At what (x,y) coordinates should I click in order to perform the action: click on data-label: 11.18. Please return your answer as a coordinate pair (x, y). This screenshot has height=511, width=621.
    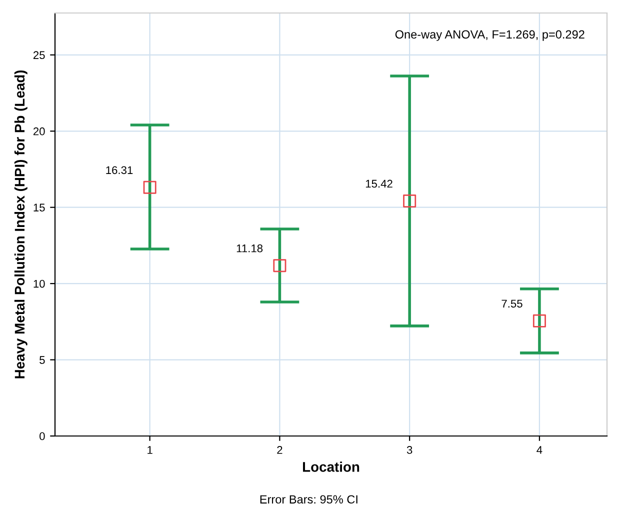
    Looking at the image, I should click on (249, 248).